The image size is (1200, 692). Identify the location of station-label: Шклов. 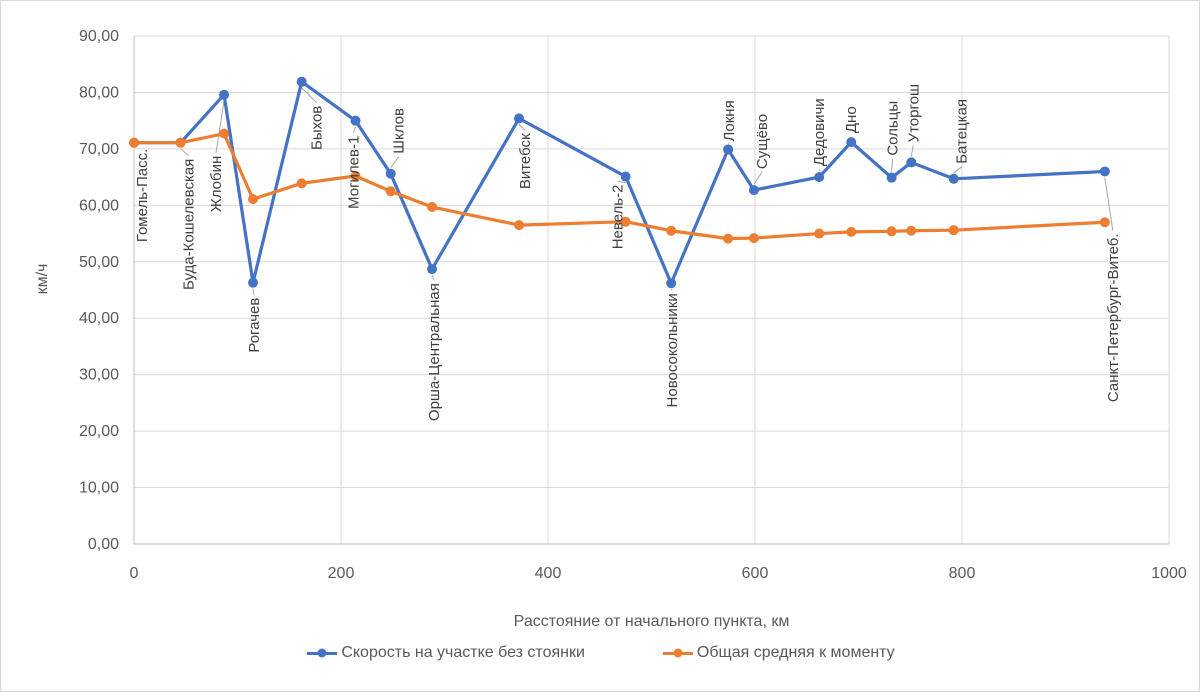
(399, 131).